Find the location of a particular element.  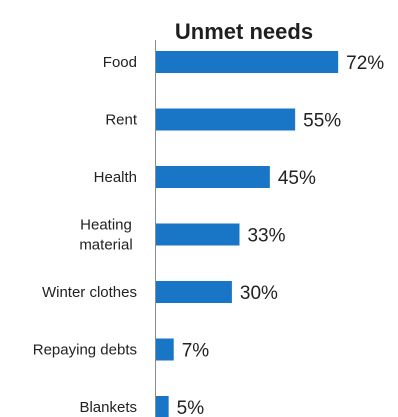

bar-blankets is located at coordinates (162, 406).